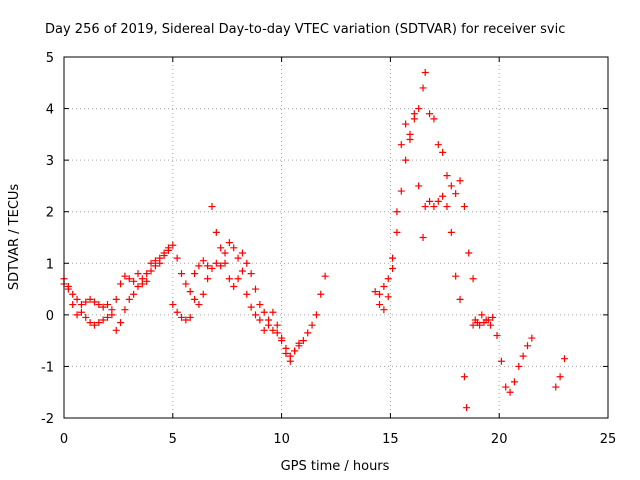 Image resolution: width=640 pixels, height=480 pixels. Describe the element at coordinates (47, 367) in the screenshot. I see `y-tick-label: -1` at that location.